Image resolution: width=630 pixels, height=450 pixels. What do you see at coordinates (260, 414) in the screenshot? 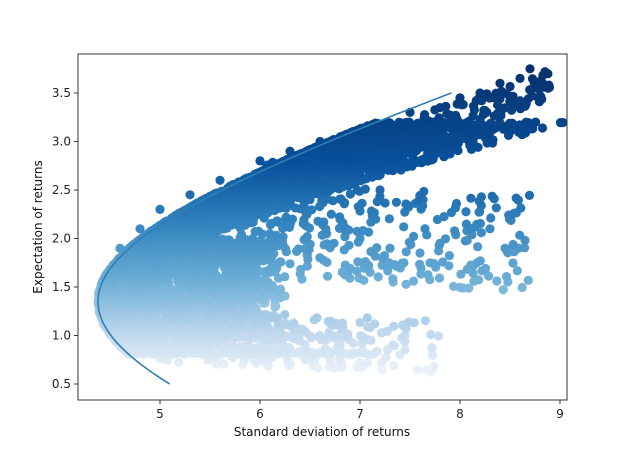
I see `x-tick-label: 6` at bounding box center [260, 414].